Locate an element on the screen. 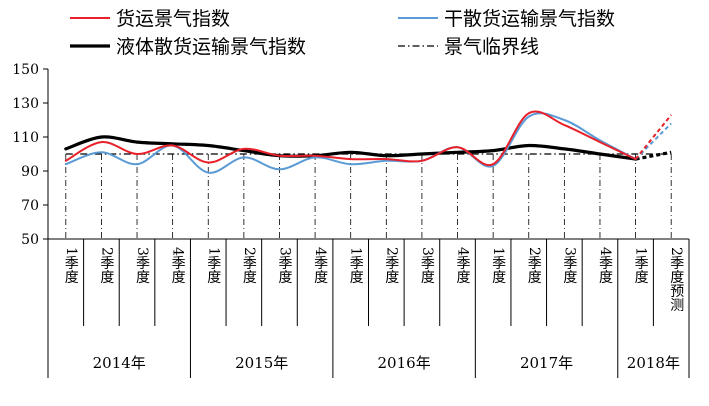  y-tick-label: 70 is located at coordinates (30, 206).